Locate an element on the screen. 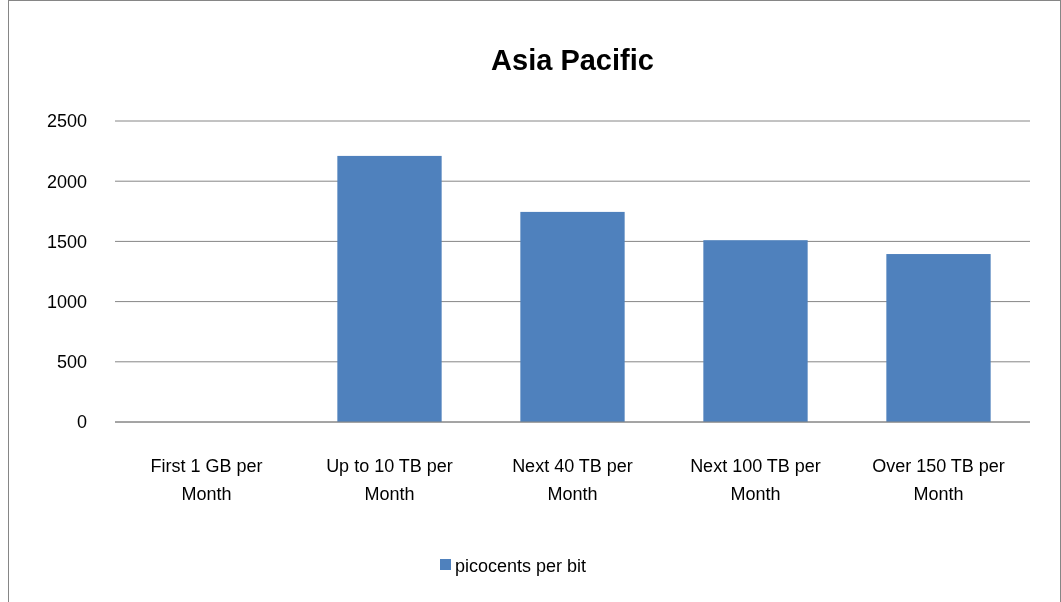 This screenshot has height=602, width=1061. x-tick-label: First 1 GB per Month is located at coordinates (206, 480).